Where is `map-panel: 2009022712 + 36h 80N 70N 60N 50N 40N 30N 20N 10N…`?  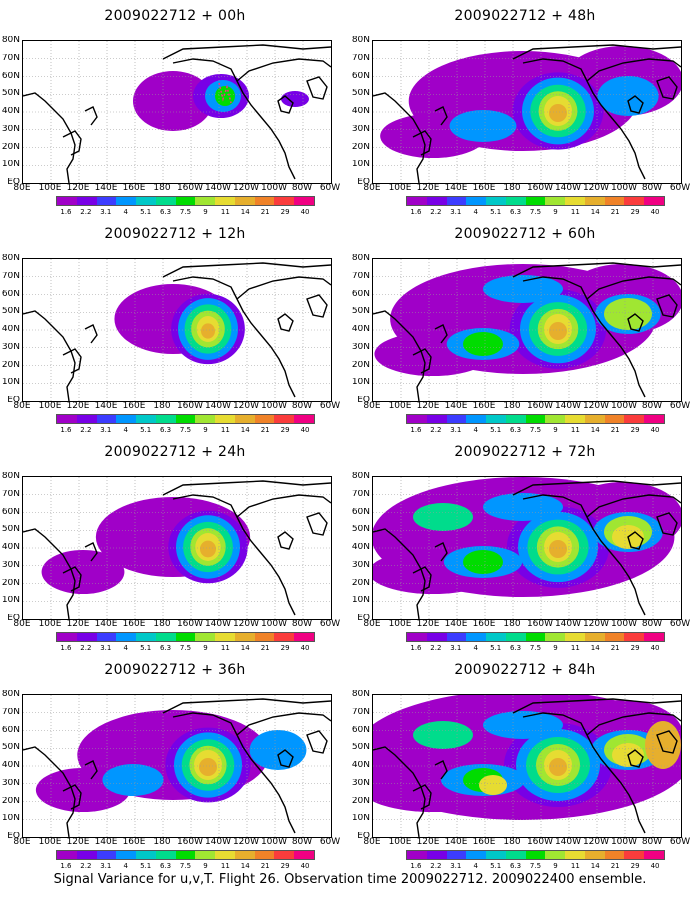 map-panel: 2009022712 + 36h 80N 70N 60N 50N 40N 30N 20N 10N… is located at coordinates (175, 763).